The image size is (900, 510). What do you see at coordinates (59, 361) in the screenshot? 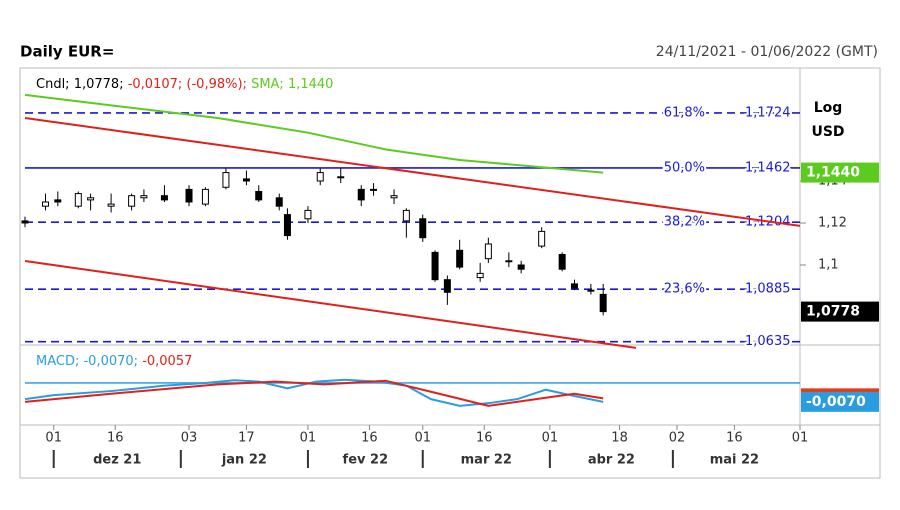
I see `readout-item: MACD;` at bounding box center [59, 361].